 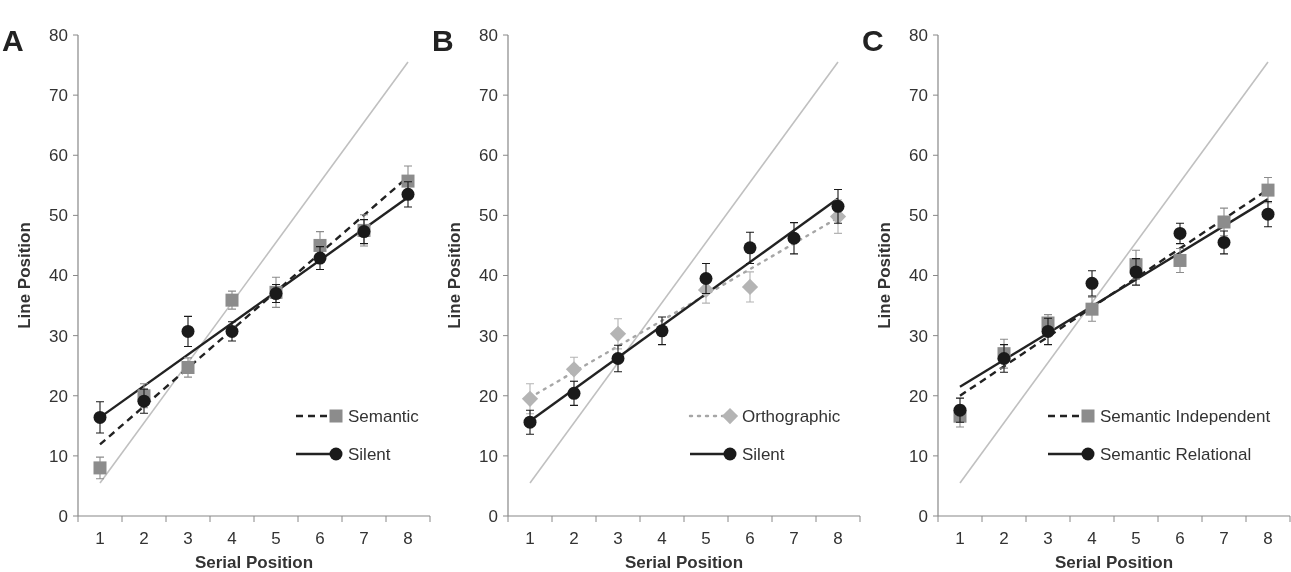 What do you see at coordinates (13, 40) in the screenshot?
I see `chart-title: A` at bounding box center [13, 40].